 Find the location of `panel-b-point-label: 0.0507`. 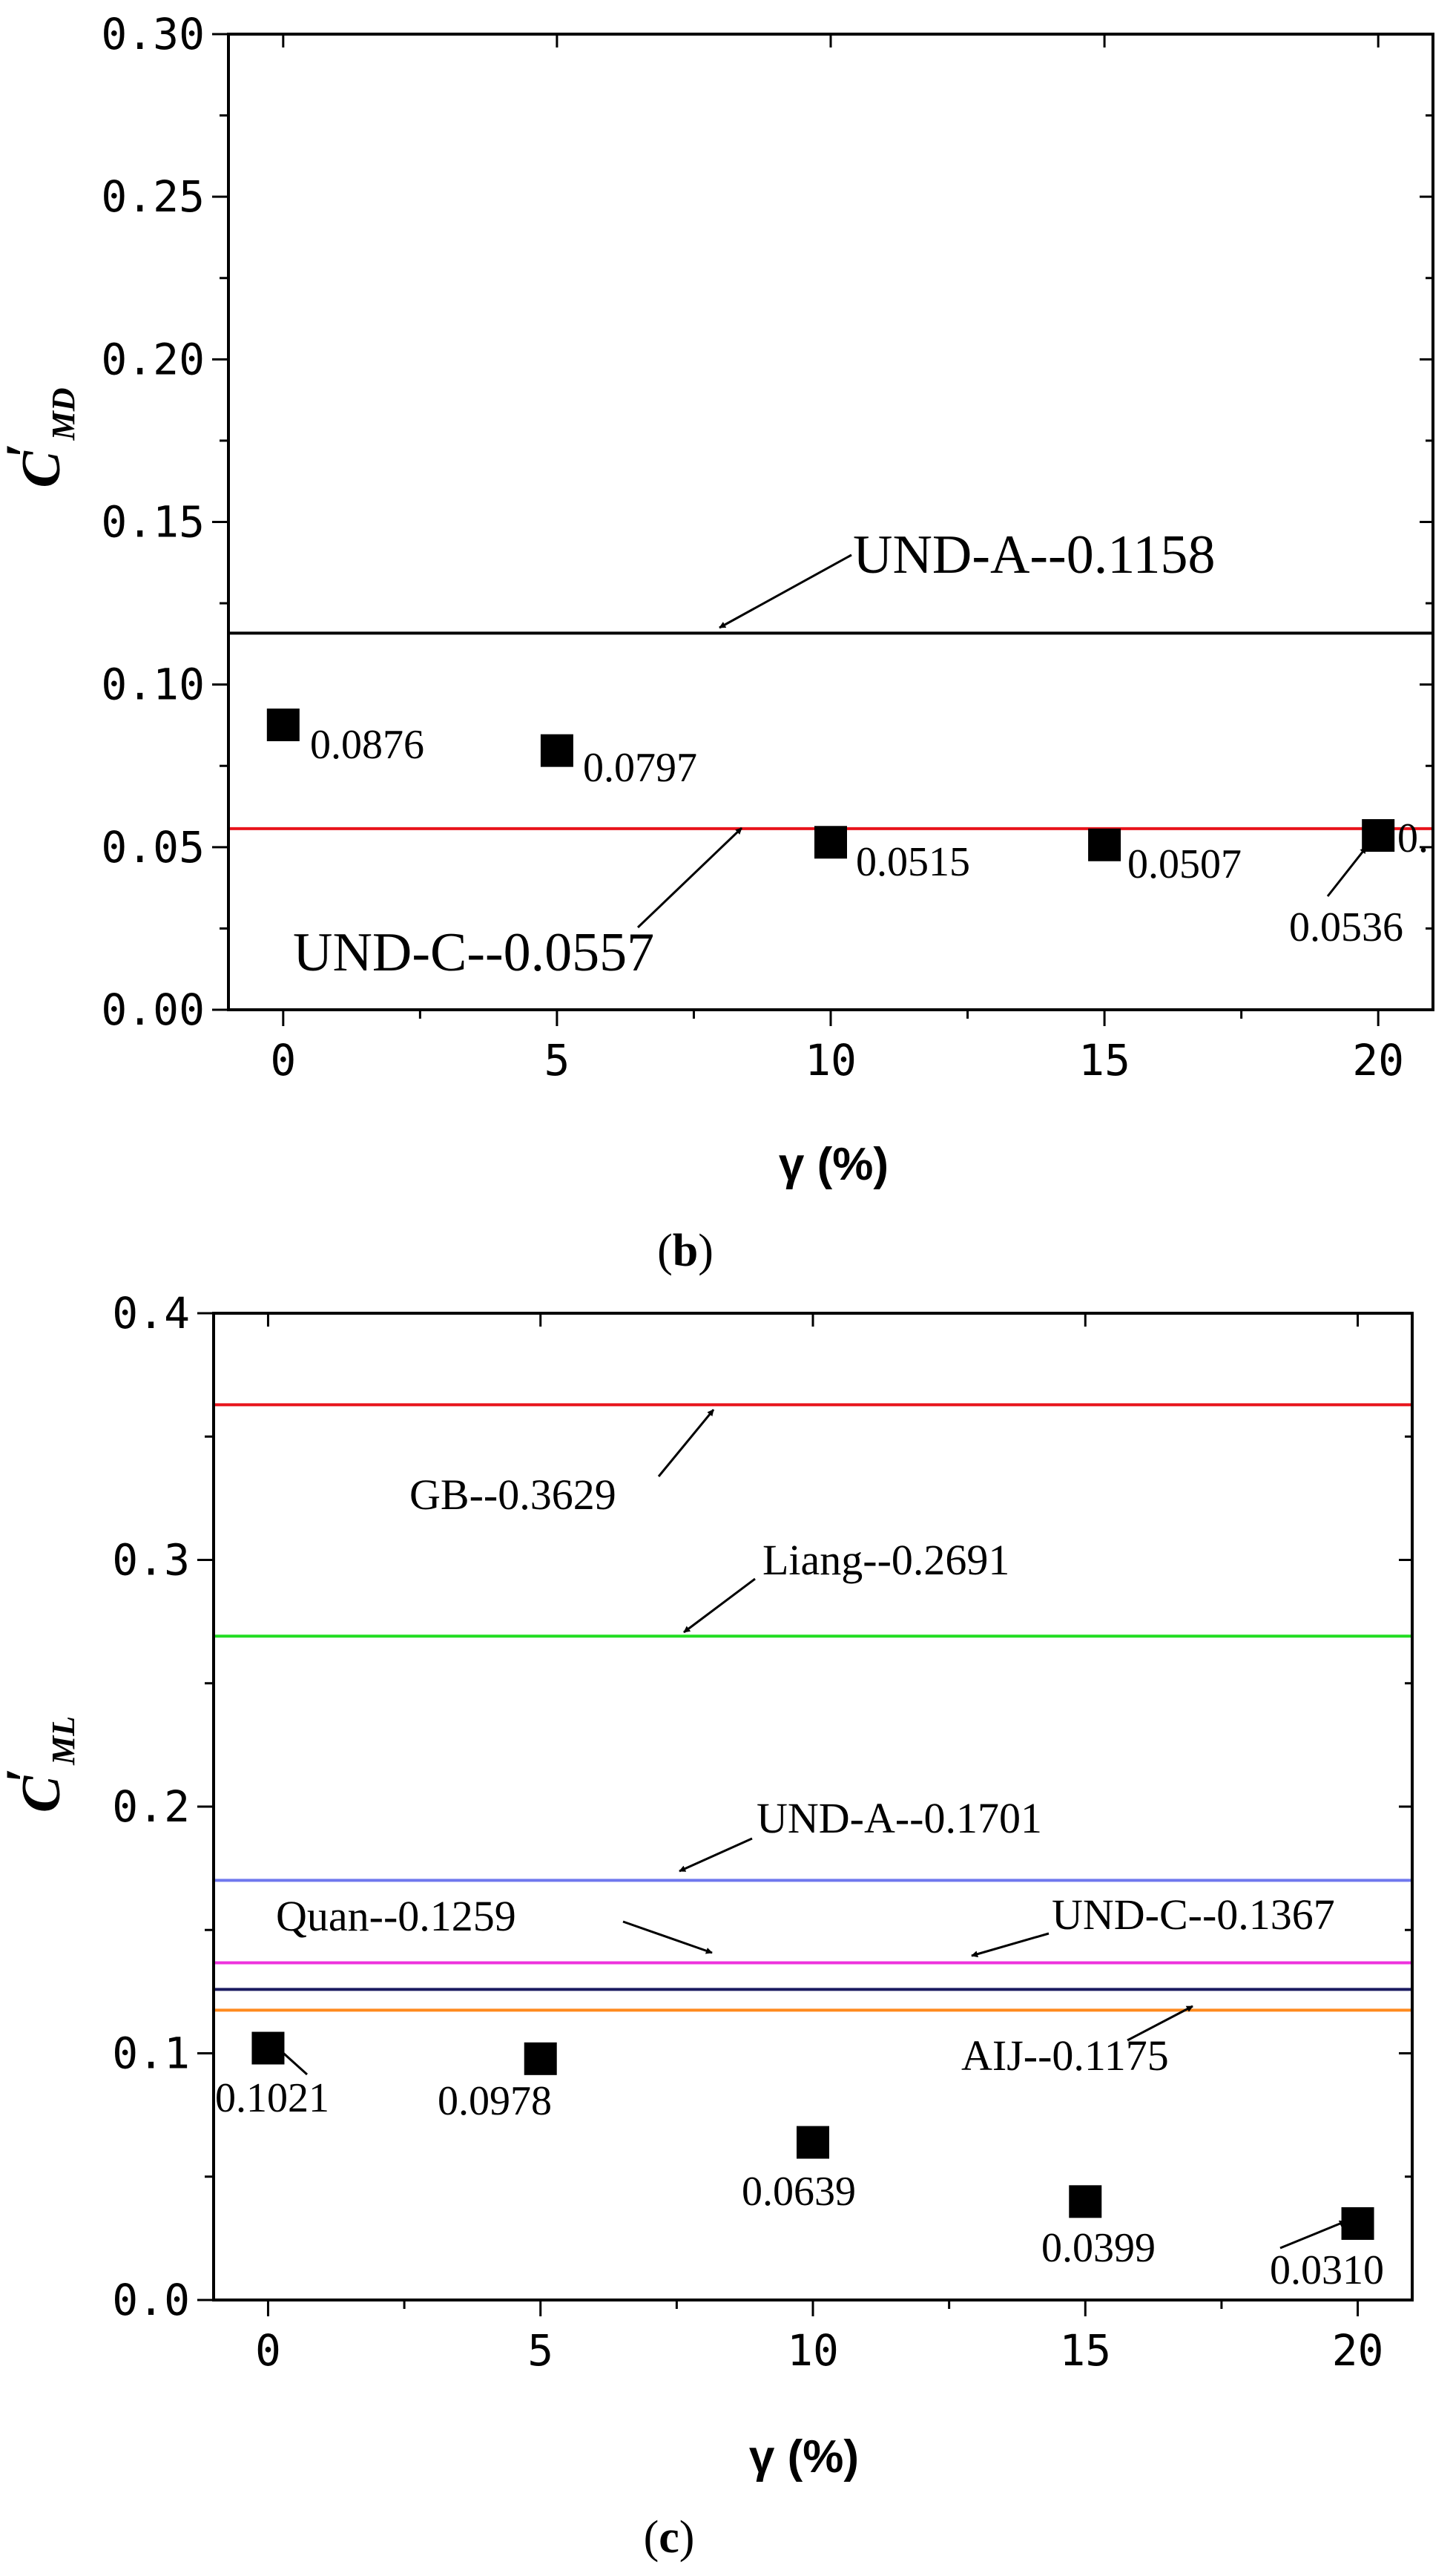

panel-b-point-label: 0.0507 is located at coordinates (1184, 864).